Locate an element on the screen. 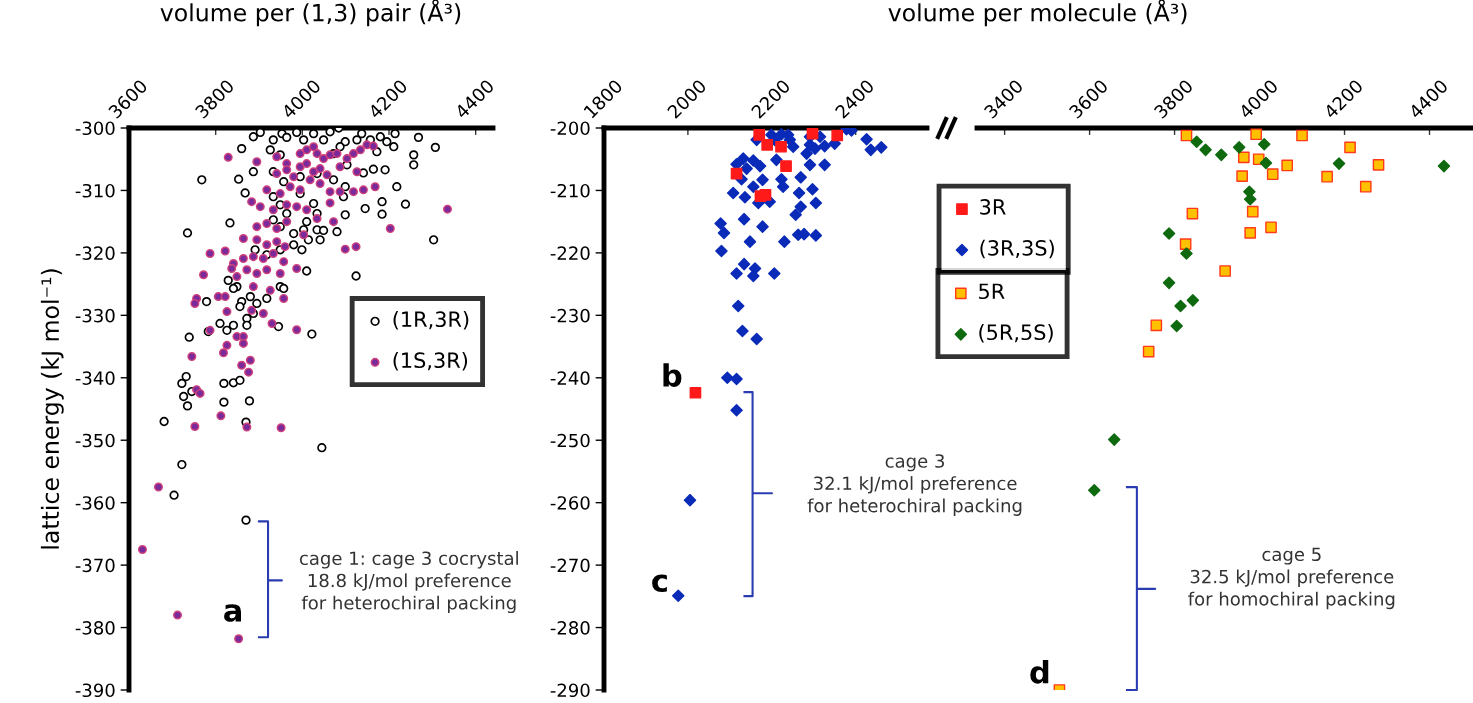 This screenshot has width=1473, height=703. x-axis-title: volume per (1,3) pair (Å³) is located at coordinates (310, 13).